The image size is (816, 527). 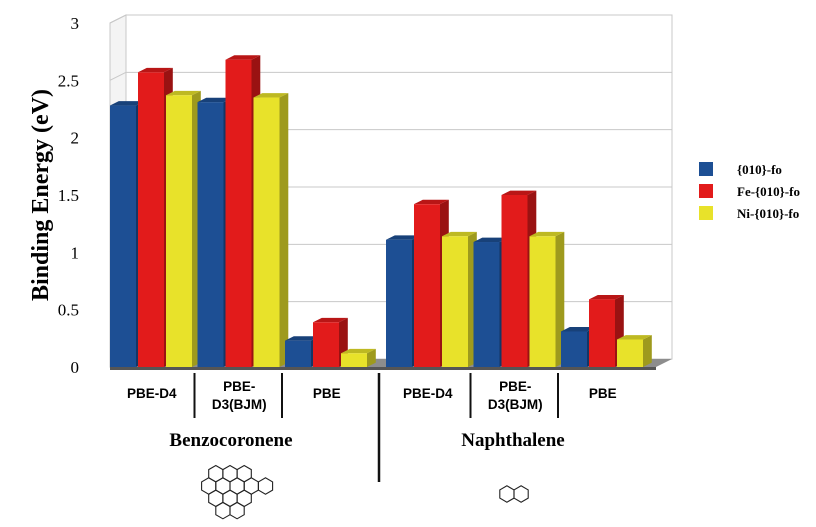 What do you see at coordinates (41, 195) in the screenshot?
I see `y-axis-label: Binding Energy (eV)` at bounding box center [41, 195].